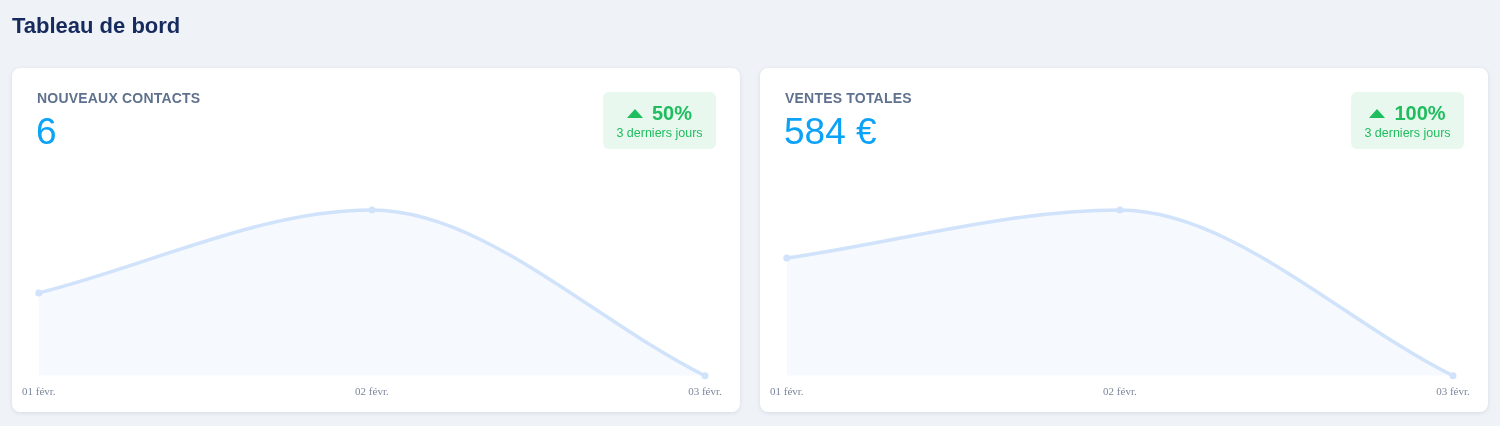 The height and width of the screenshot is (426, 1500). What do you see at coordinates (848, 98) in the screenshot?
I see `chart-title: VENTES TOTALES` at bounding box center [848, 98].